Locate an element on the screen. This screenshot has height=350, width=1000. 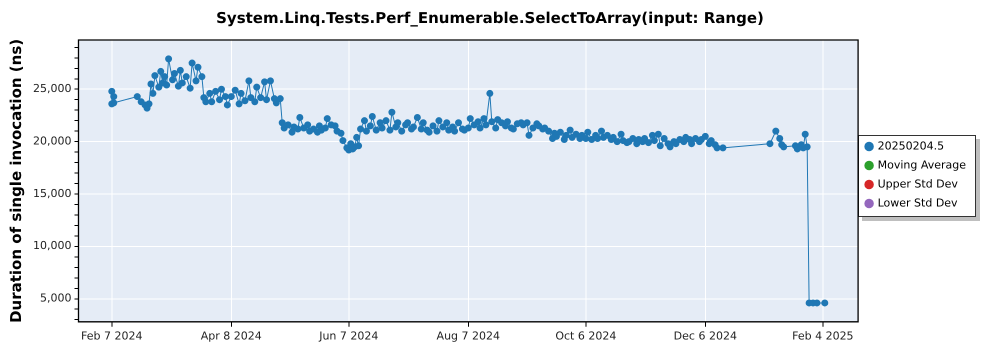
x-tick-label: Dec 6 2024 is located at coordinates (705, 335).